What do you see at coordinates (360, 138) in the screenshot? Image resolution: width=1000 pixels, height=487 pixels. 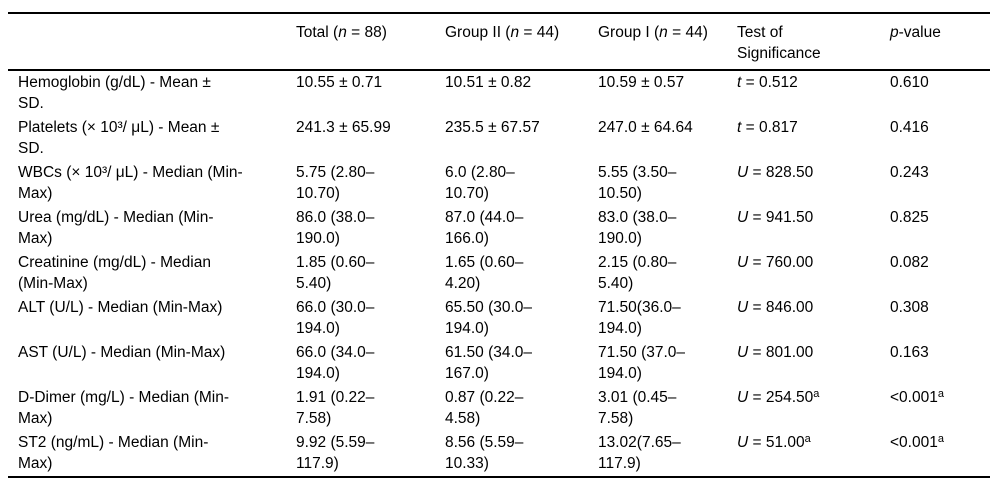 I see `cell-total-value: 241.3 ± 65.99` at bounding box center [360, 138].